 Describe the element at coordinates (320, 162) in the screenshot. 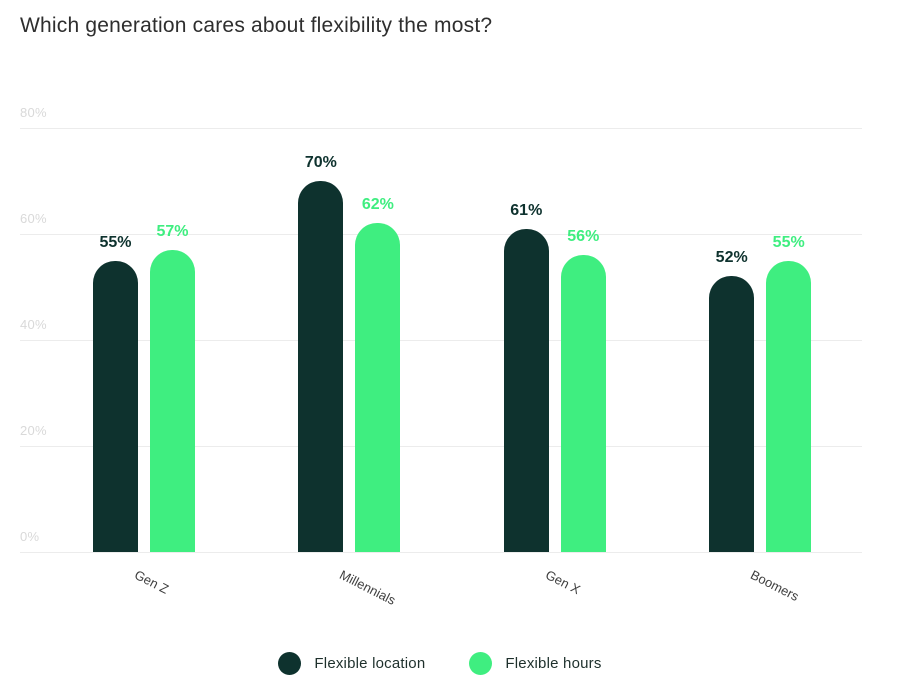

I see `bar-value-label-flexible-location-millennials: 70%` at that location.